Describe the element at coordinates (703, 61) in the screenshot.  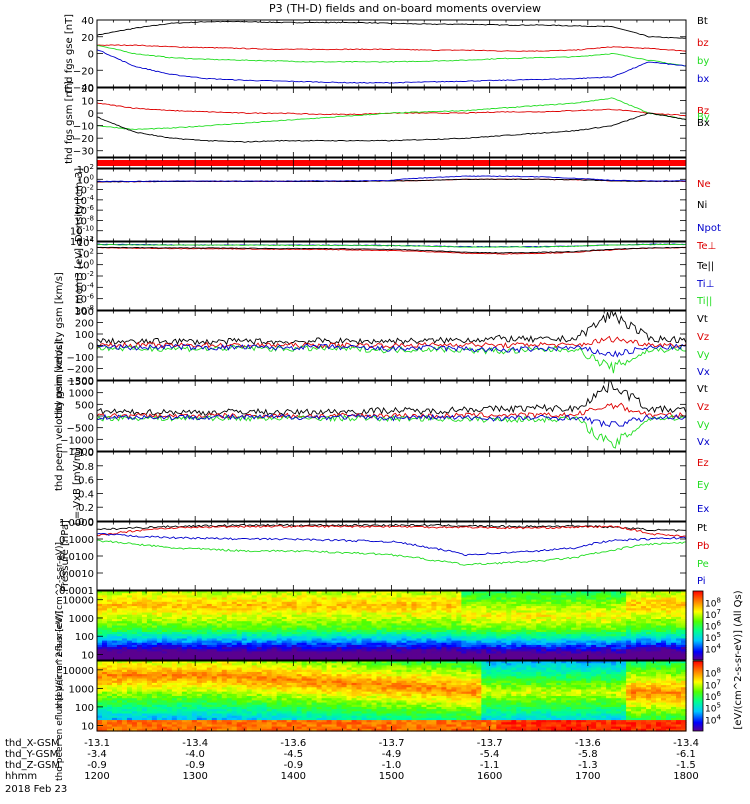
I see `legend-entry-by: by` at that location.